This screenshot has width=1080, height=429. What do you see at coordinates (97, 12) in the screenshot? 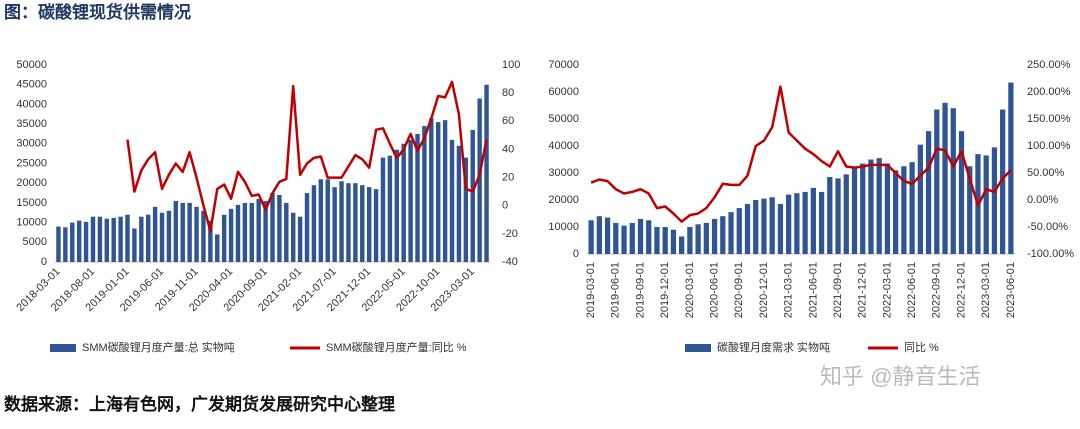
I see `figure-title: 图：碳酸锂现货供需情况` at bounding box center [97, 12].